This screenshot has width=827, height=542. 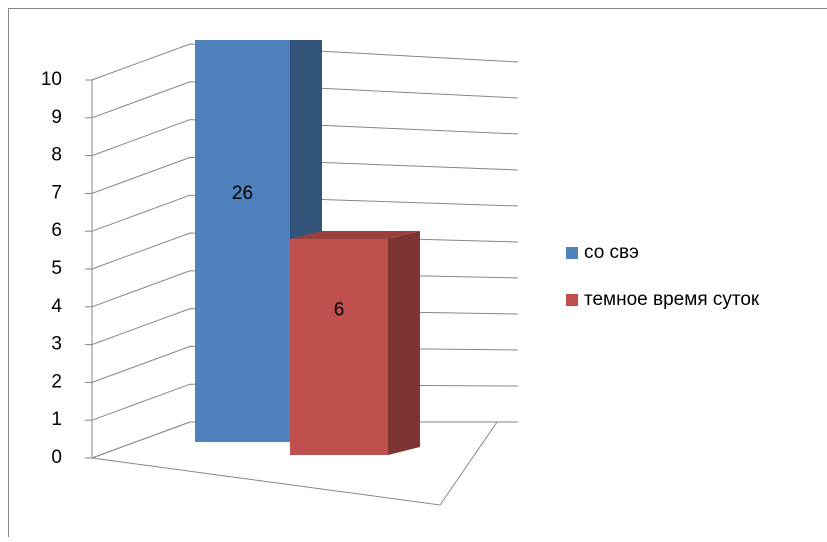 What do you see at coordinates (56, 230) in the screenshot?
I see `y-tick-label: 6` at bounding box center [56, 230].